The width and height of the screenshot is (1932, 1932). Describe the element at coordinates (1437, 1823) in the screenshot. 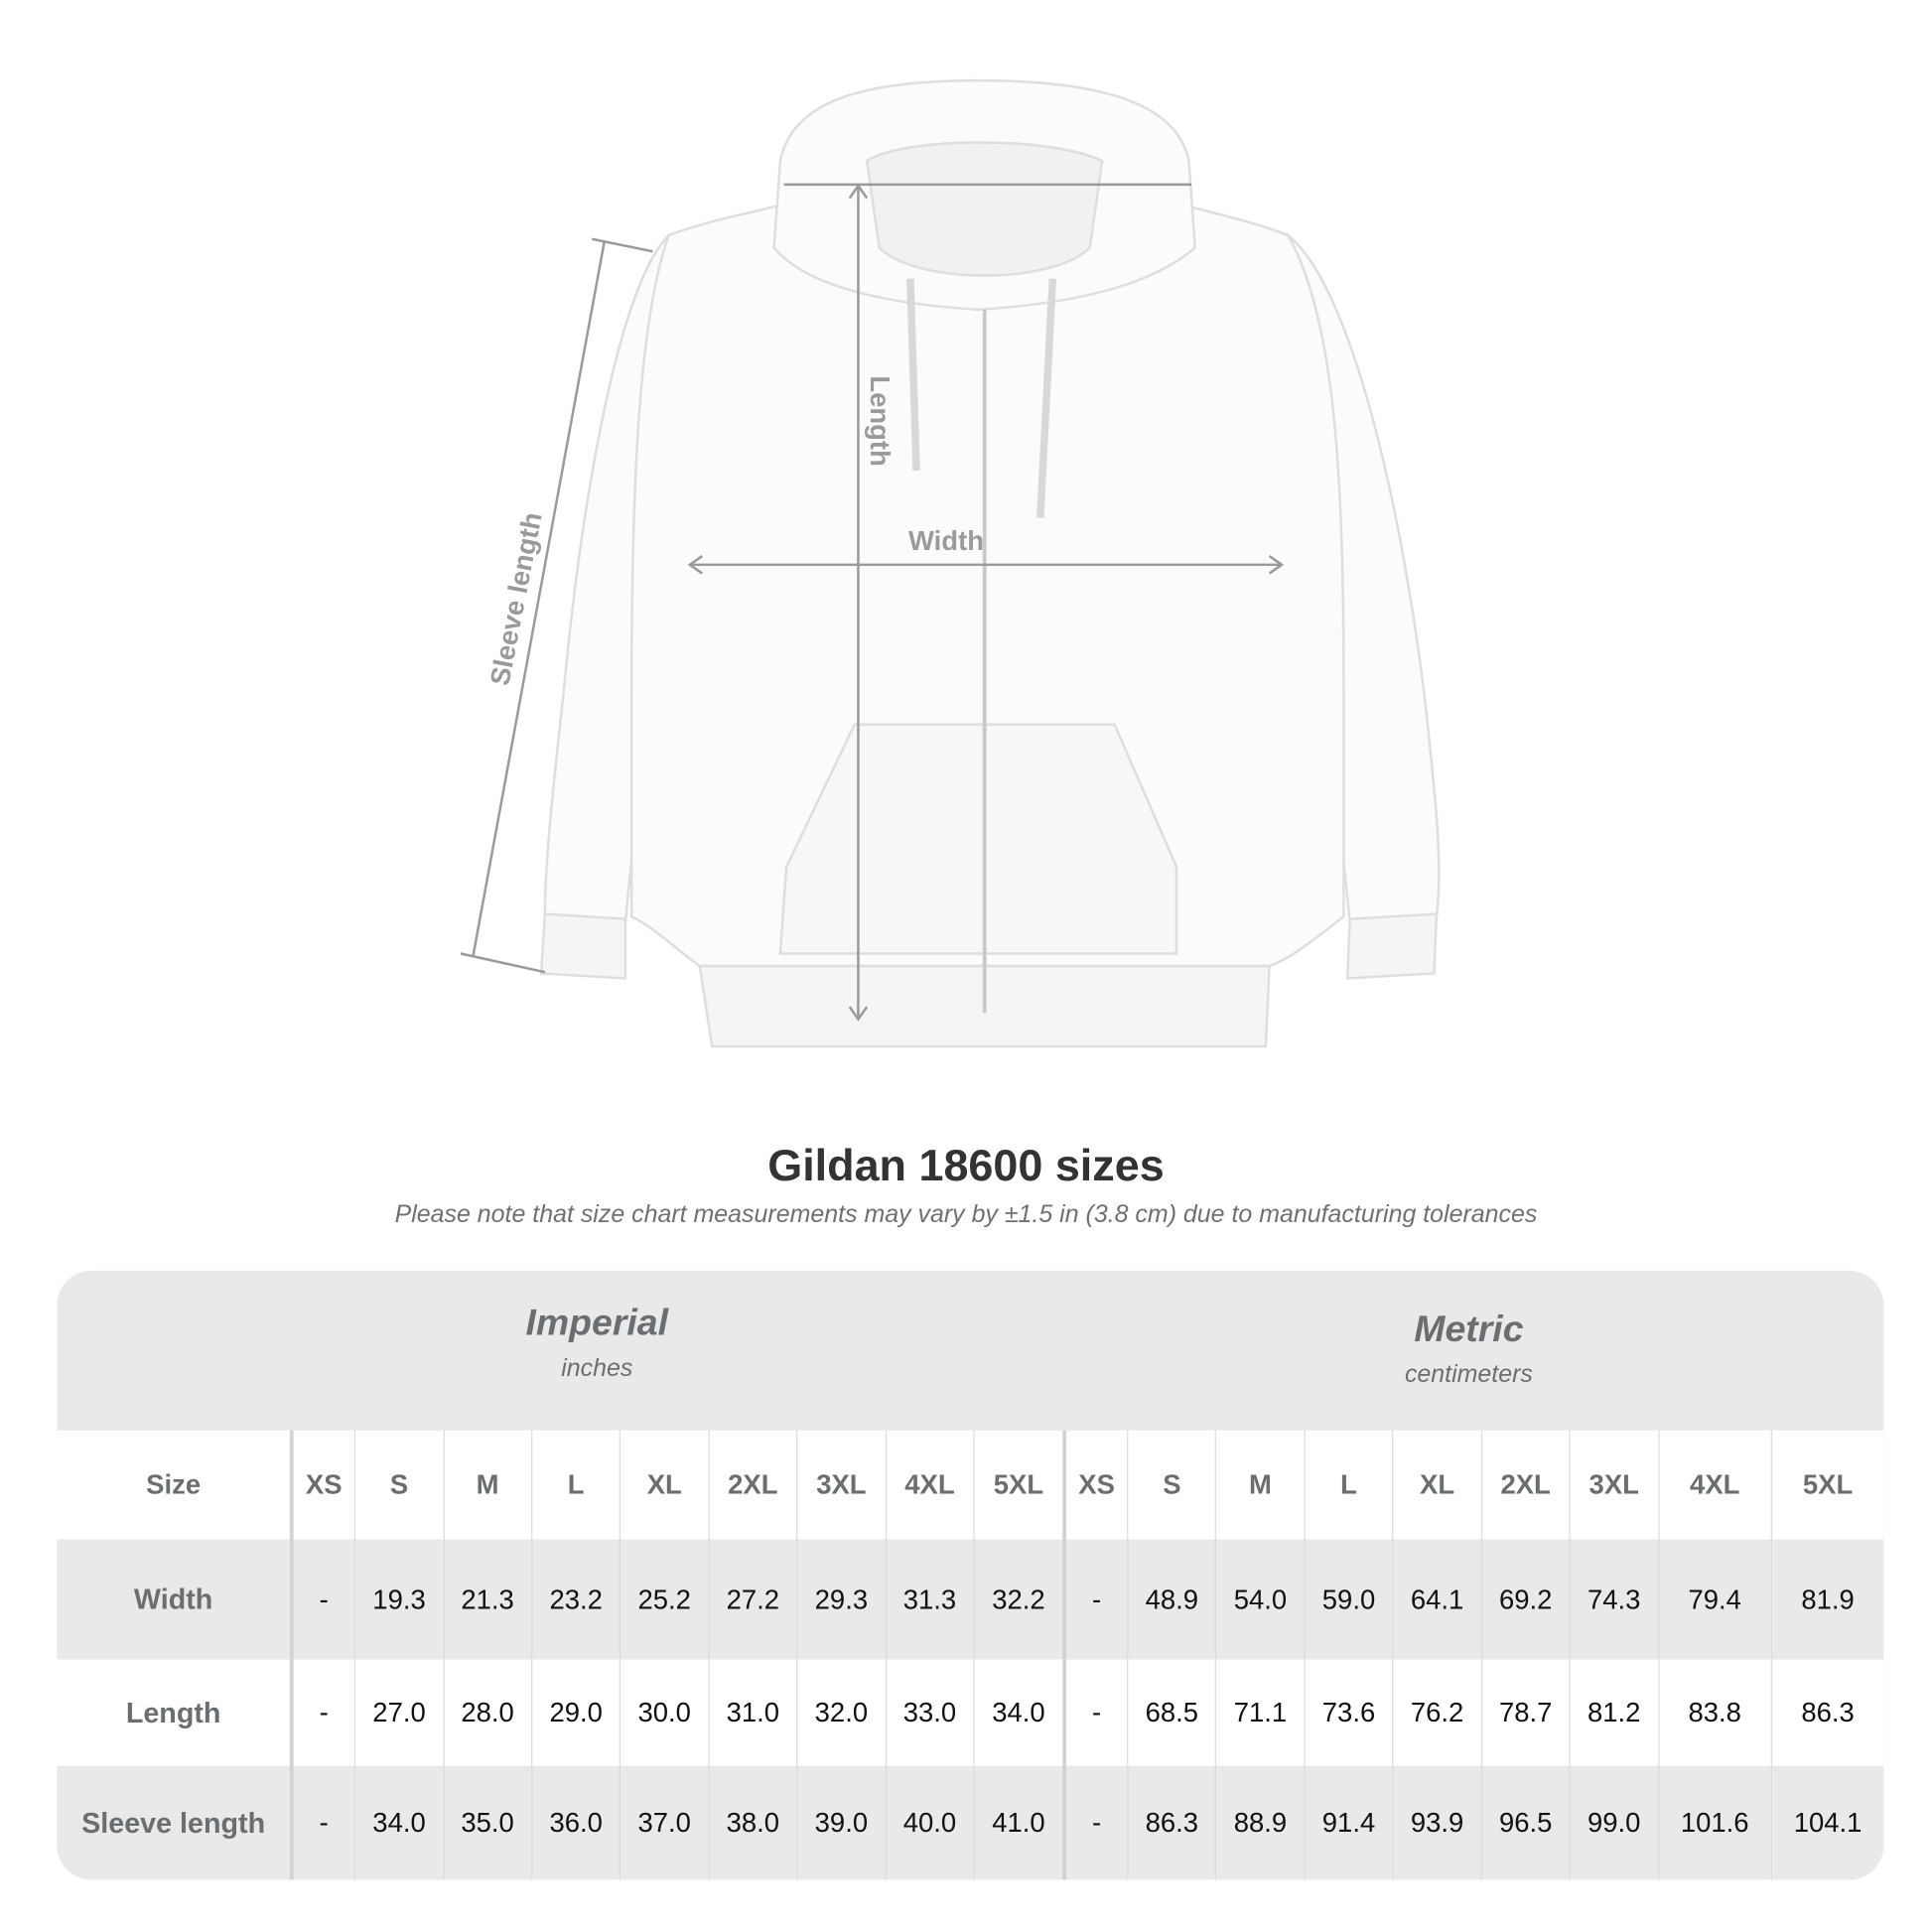

I see `table-cell: 93.9` at that location.